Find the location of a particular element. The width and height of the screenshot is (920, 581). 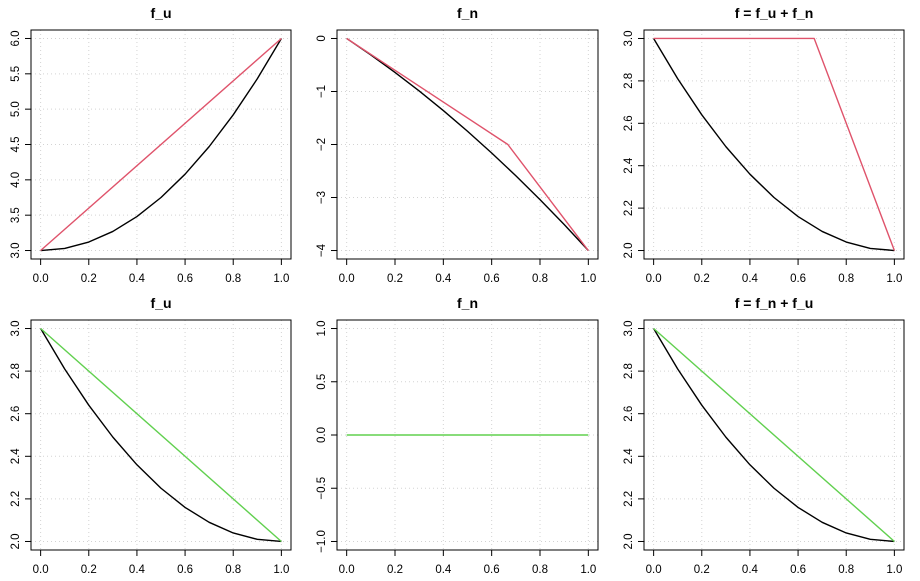

y-tick-label: −4 is located at coordinates (322, 250).